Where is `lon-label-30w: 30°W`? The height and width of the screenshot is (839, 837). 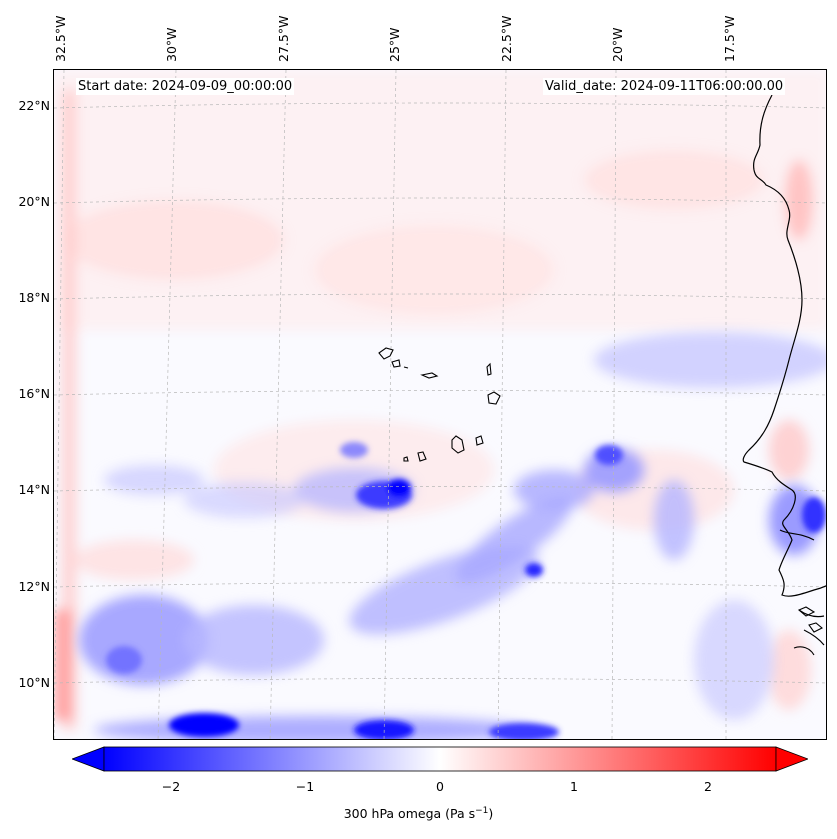
lon-label-30w: 30°W is located at coordinates (171, 44).